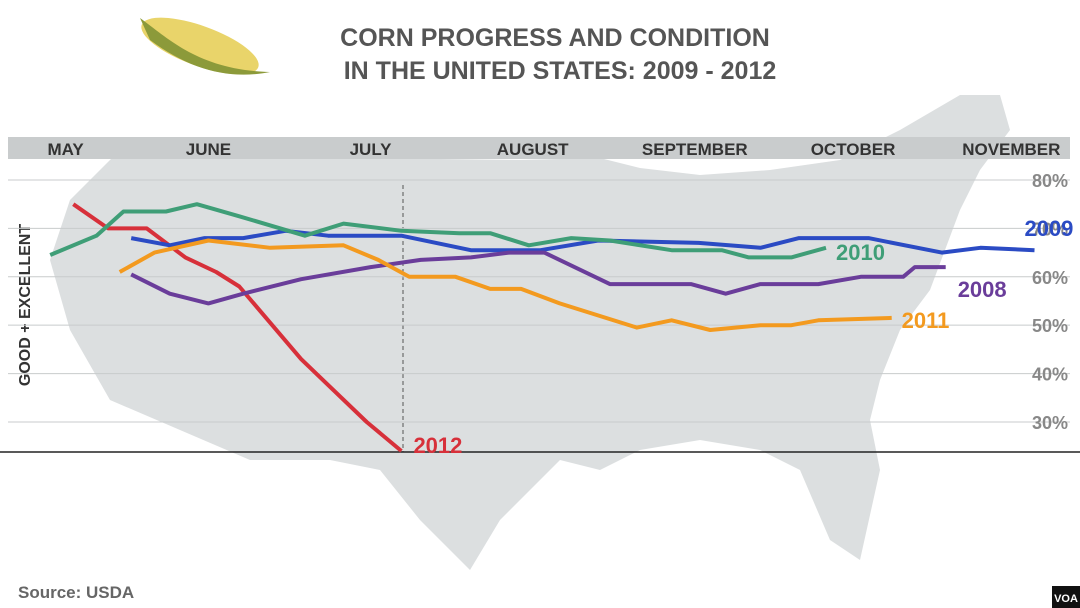 This screenshot has width=1080, height=608. Describe the element at coordinates (560, 71) in the screenshot. I see `chart-subtitle: IN THE UNITED STATES: 2009 - 2012` at that location.